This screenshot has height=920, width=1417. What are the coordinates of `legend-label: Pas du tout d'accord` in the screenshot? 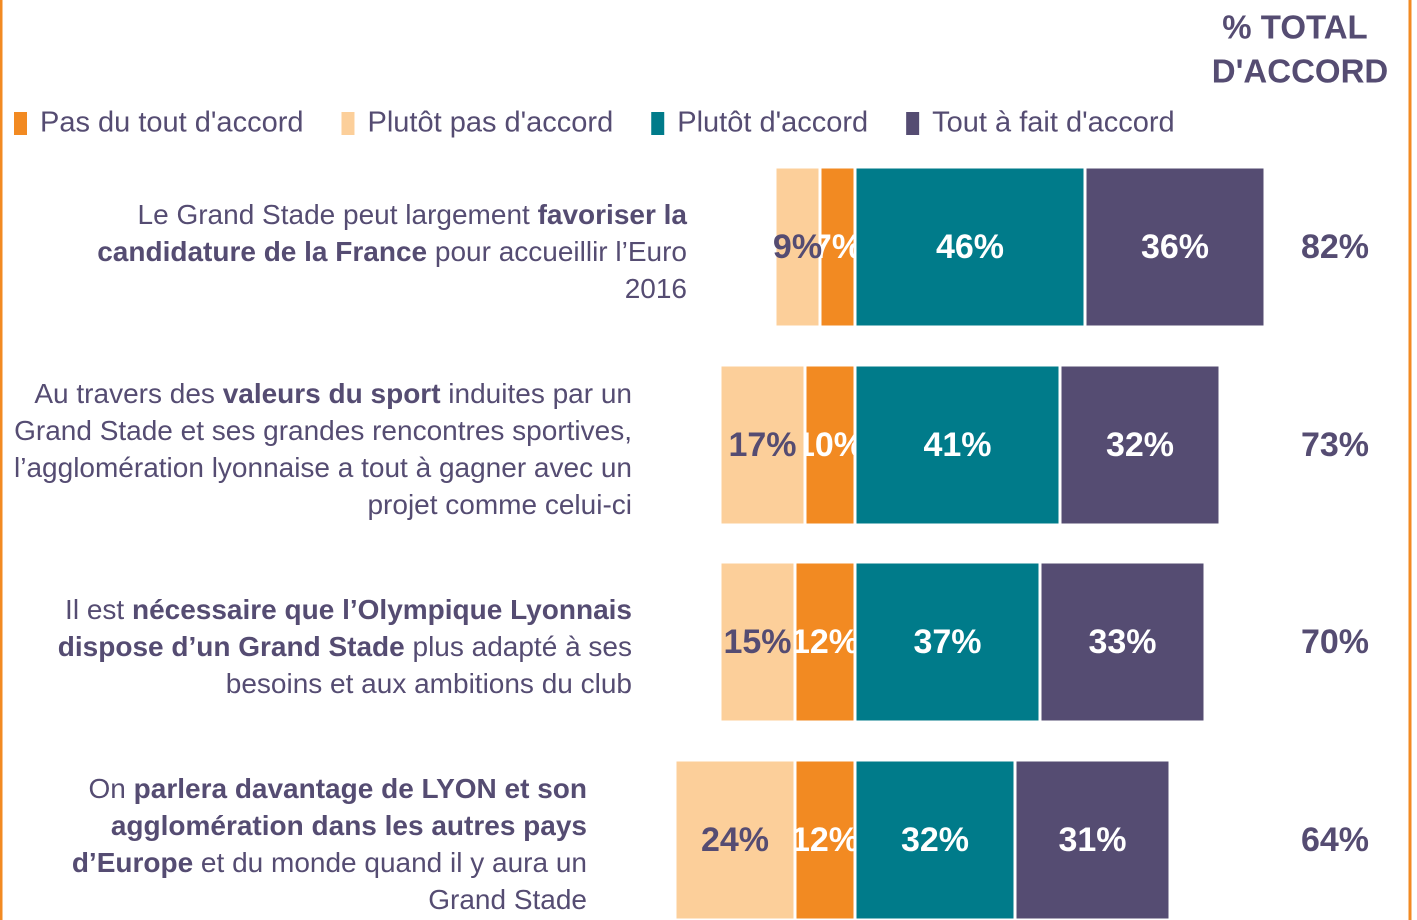 It's located at (171, 123).